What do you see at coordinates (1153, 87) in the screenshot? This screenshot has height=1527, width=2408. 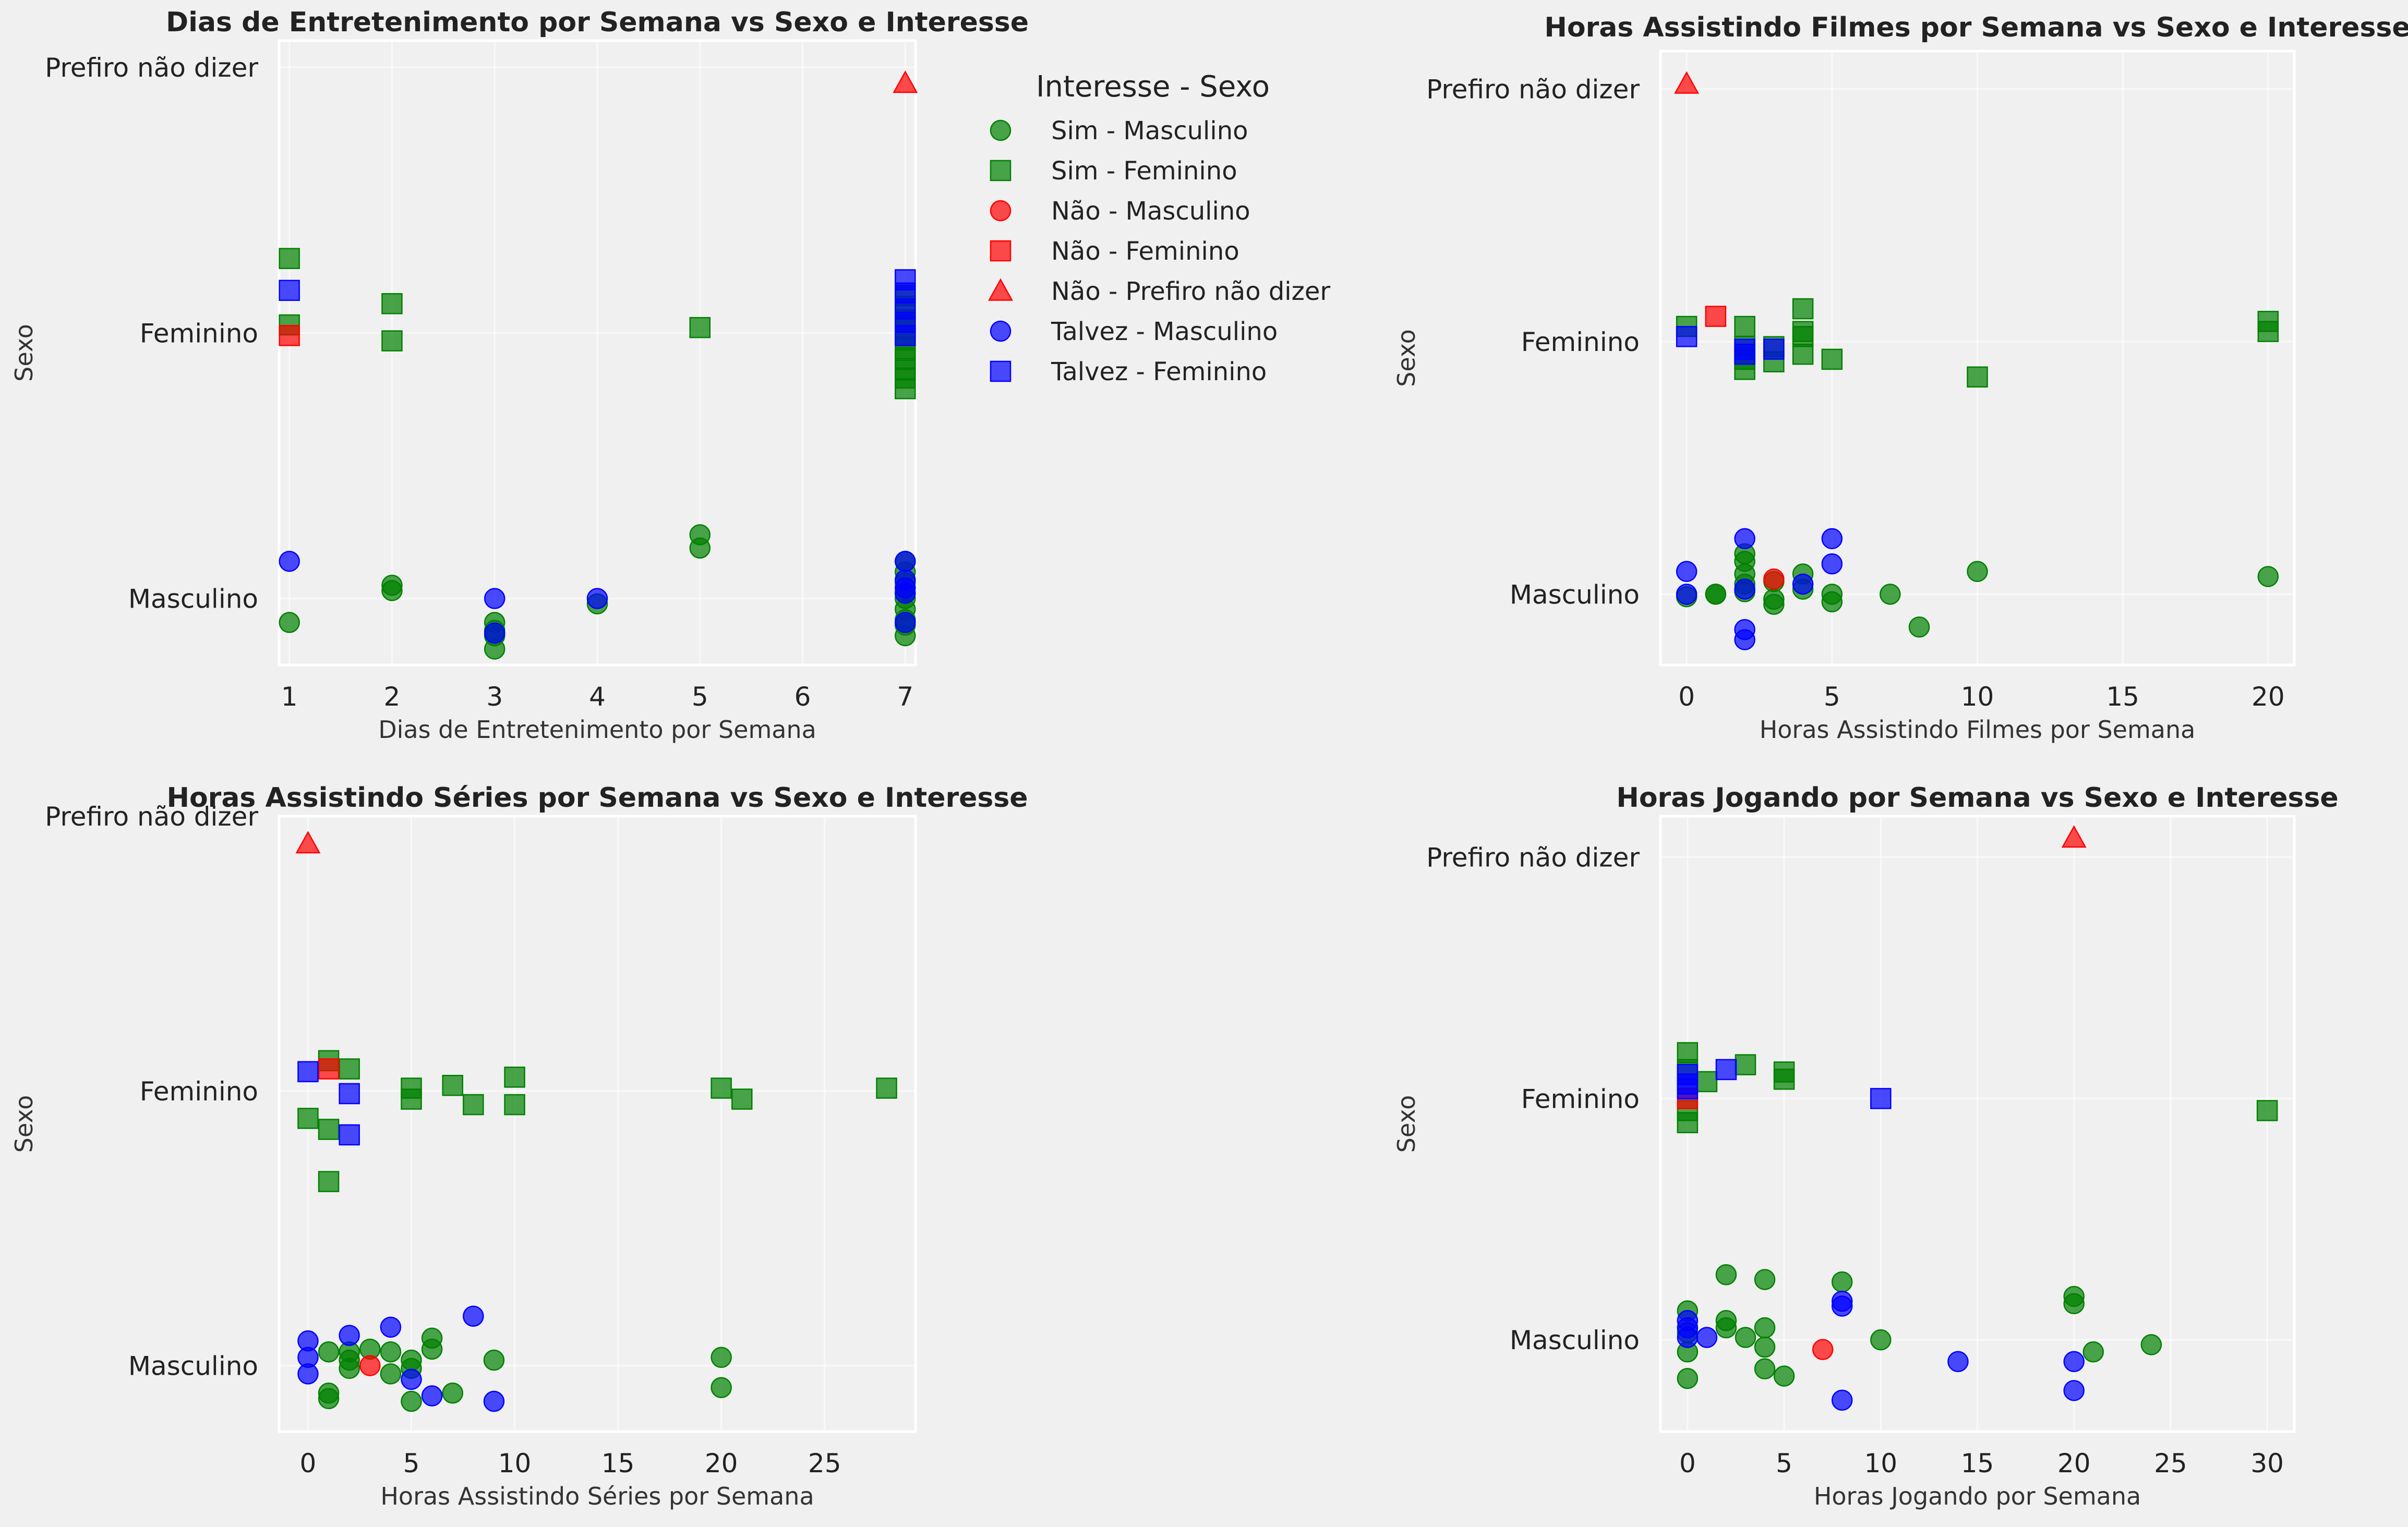 I see `legend-title: Interesse - Sexo` at bounding box center [1153, 87].